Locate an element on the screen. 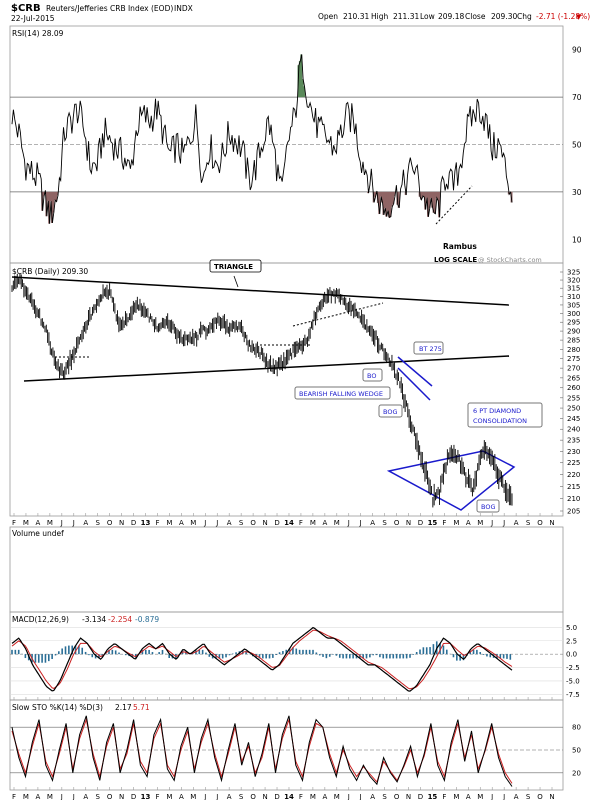 The height and width of the screenshot is (800, 597). triangle-lower-line is located at coordinates (266, 368).